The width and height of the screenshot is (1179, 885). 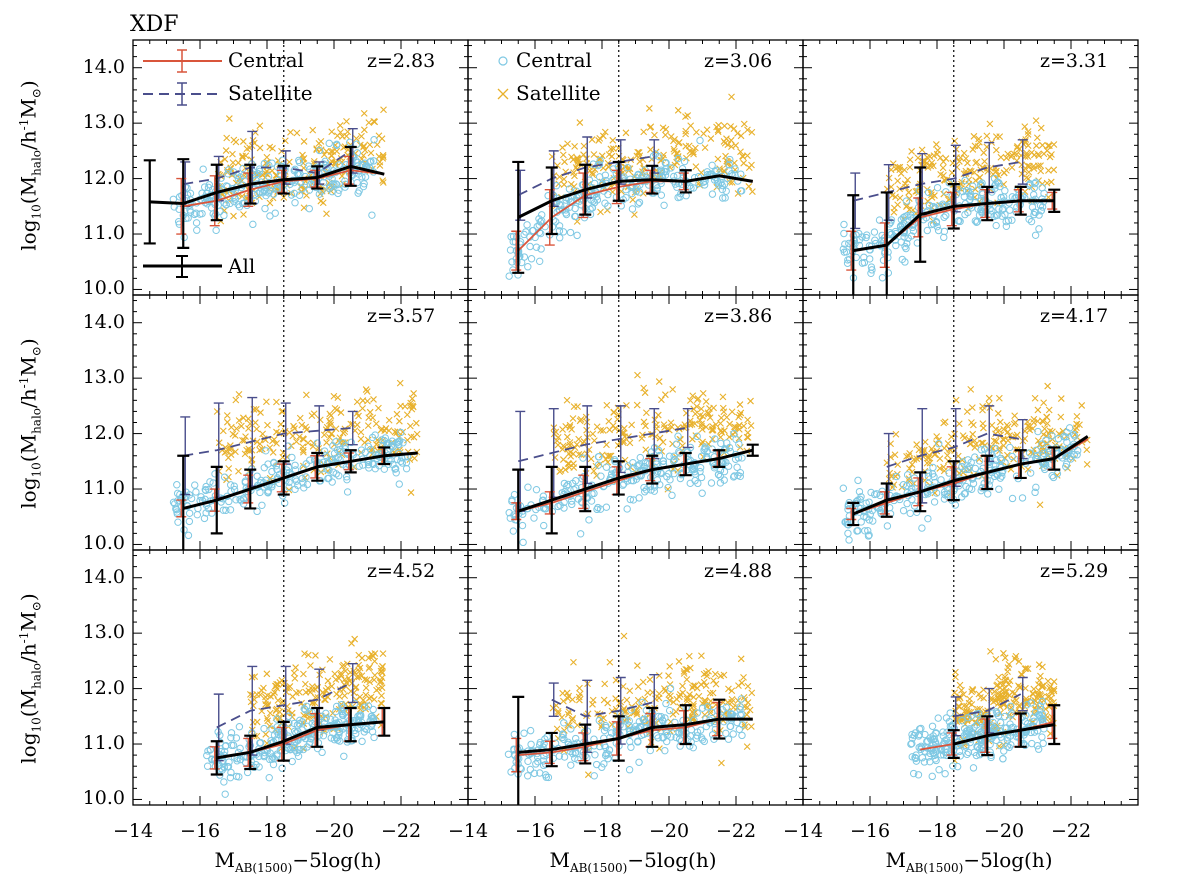 I want to click on panel-4-all-errorbar, so click(x=216, y=500).